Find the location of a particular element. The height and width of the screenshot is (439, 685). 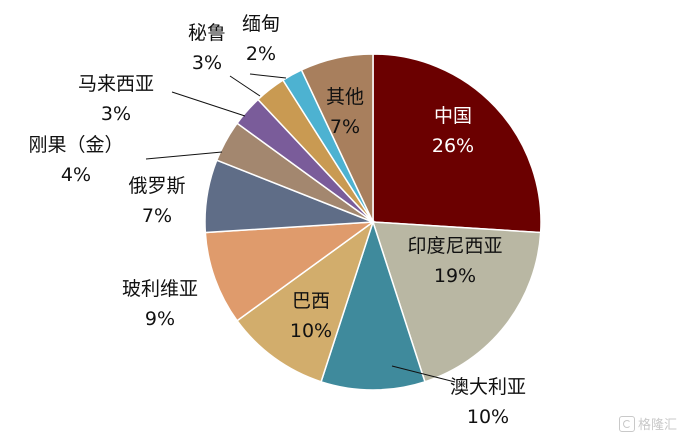

slice-value-7: 4% is located at coordinates (76, 175).